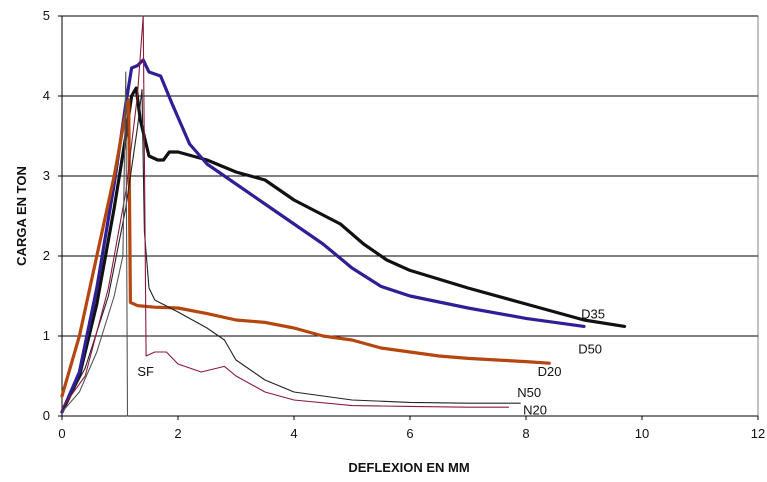  What do you see at coordinates (177, 433) in the screenshot?
I see `x-tick-label: 2` at bounding box center [177, 433].